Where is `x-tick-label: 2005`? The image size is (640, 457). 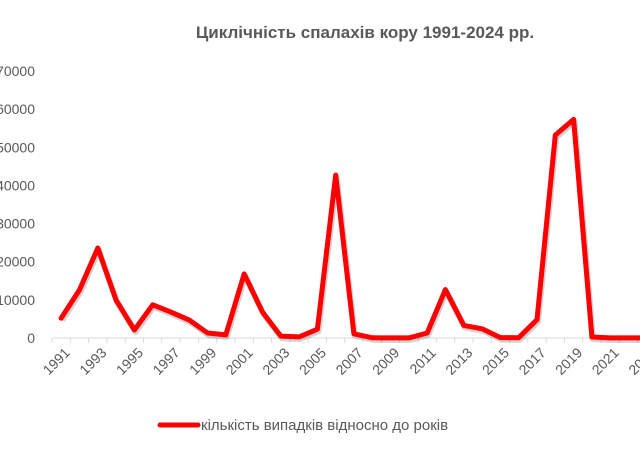 x-tick-label: 2005 is located at coordinates (312, 360).